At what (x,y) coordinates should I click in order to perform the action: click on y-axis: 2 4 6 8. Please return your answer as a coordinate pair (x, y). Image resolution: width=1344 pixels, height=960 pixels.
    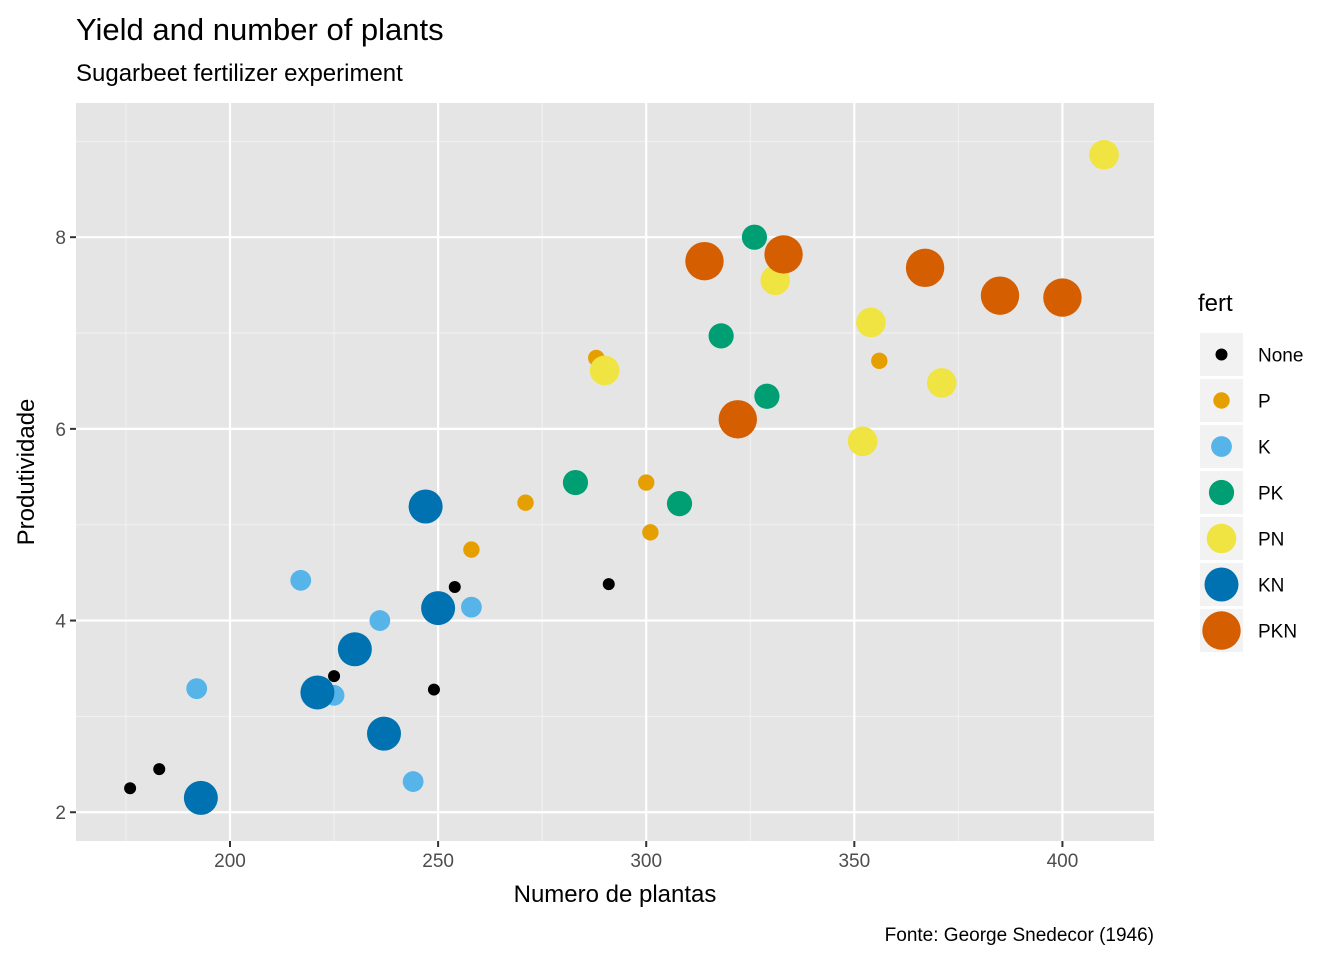
    Looking at the image, I should click on (65, 526).